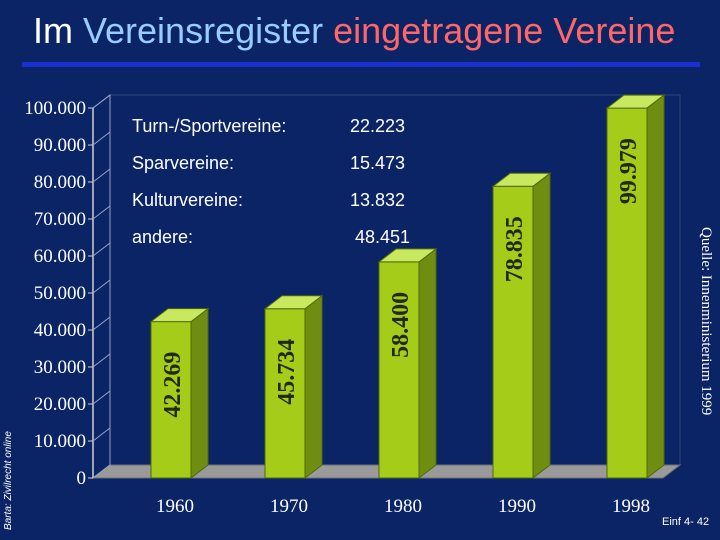 This screenshot has height=540, width=720. I want to click on breakdown-label: Turn-/Sportvereine:, so click(209, 126).